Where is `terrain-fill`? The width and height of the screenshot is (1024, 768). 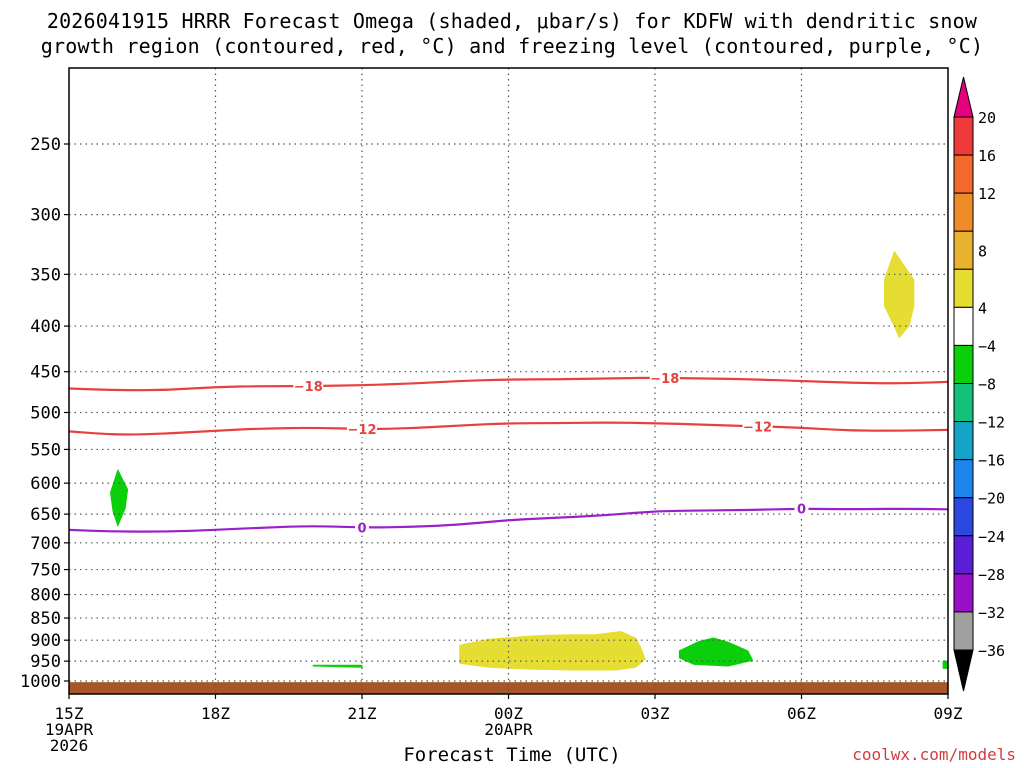
terrain-fill is located at coordinates (508, 688).